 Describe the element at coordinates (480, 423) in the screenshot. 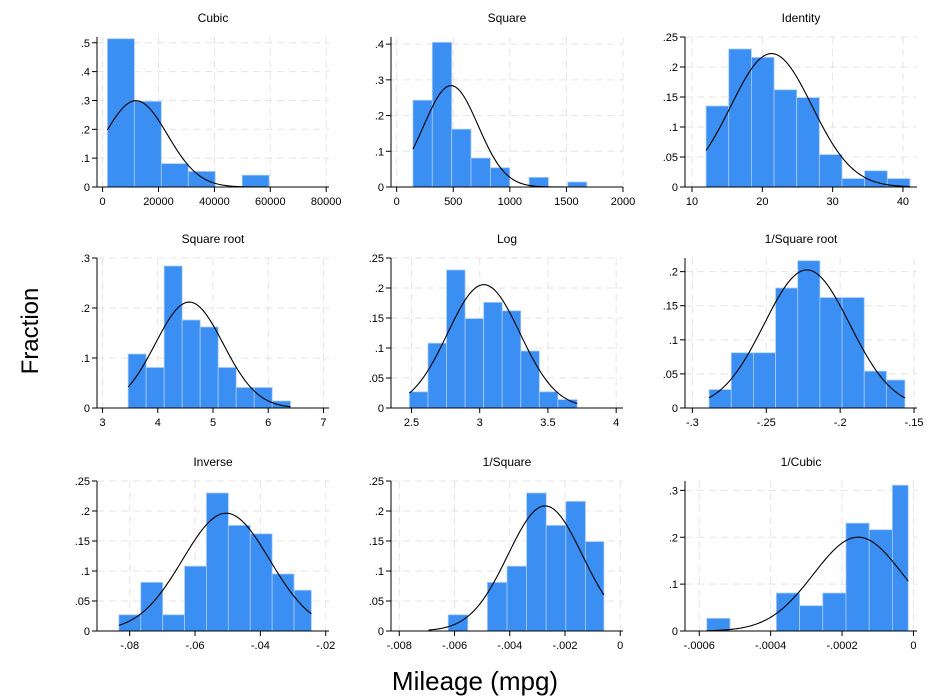

I see `x-tick-label: 3` at that location.